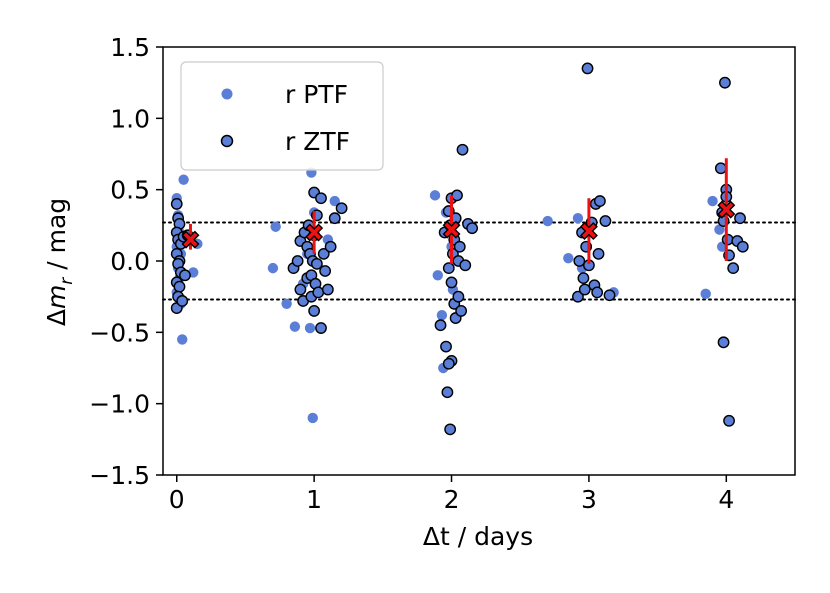  What do you see at coordinates (316, 94) in the screenshot?
I see `legend-label-ptf: r PTF` at bounding box center [316, 94].